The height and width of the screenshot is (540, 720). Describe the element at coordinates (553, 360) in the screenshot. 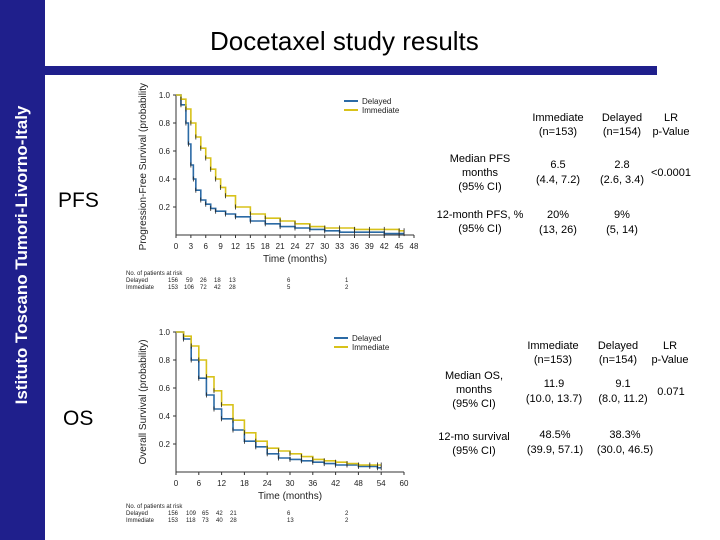

I see `os-col-immediate-n: (n=153)` at that location.